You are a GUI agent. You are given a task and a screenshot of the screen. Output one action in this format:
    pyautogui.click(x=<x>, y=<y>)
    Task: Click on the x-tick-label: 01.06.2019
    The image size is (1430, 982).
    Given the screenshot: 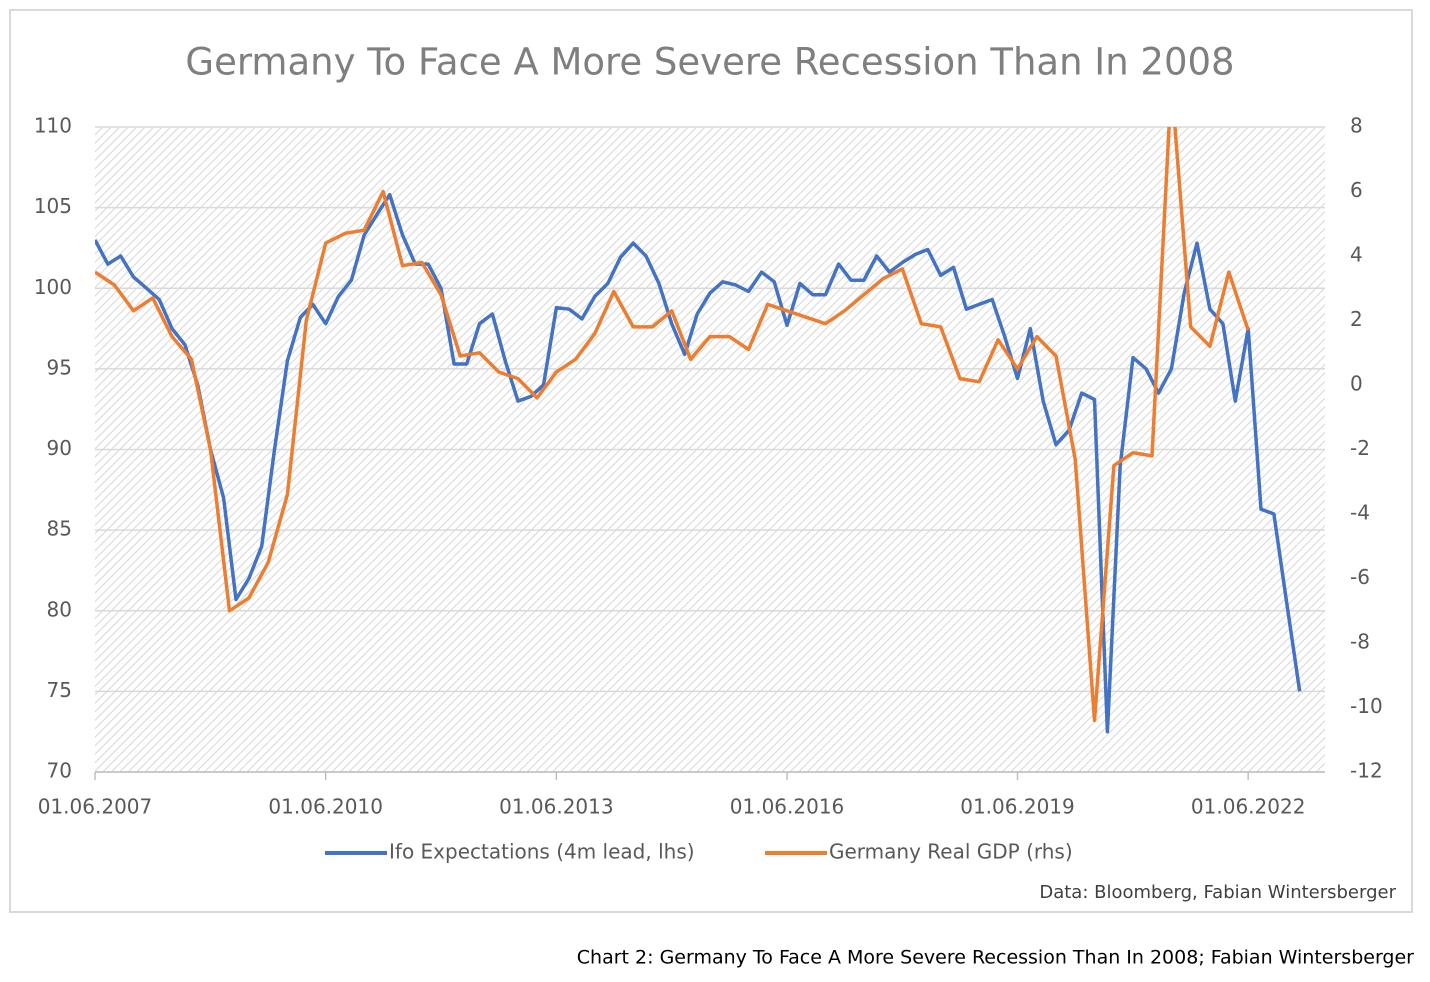 What is the action you would take?
    pyautogui.click(x=1017, y=807)
    